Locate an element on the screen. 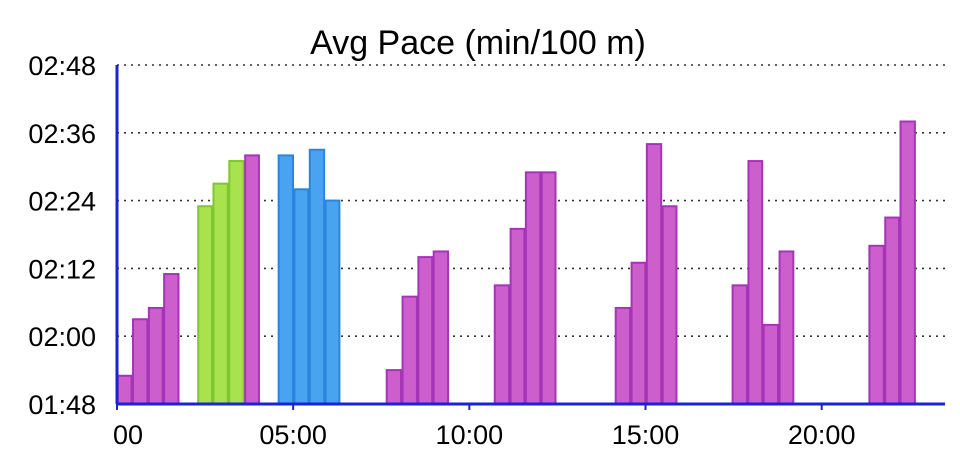 The height and width of the screenshot is (450, 960). x-tick-label: 00 is located at coordinates (128, 435).